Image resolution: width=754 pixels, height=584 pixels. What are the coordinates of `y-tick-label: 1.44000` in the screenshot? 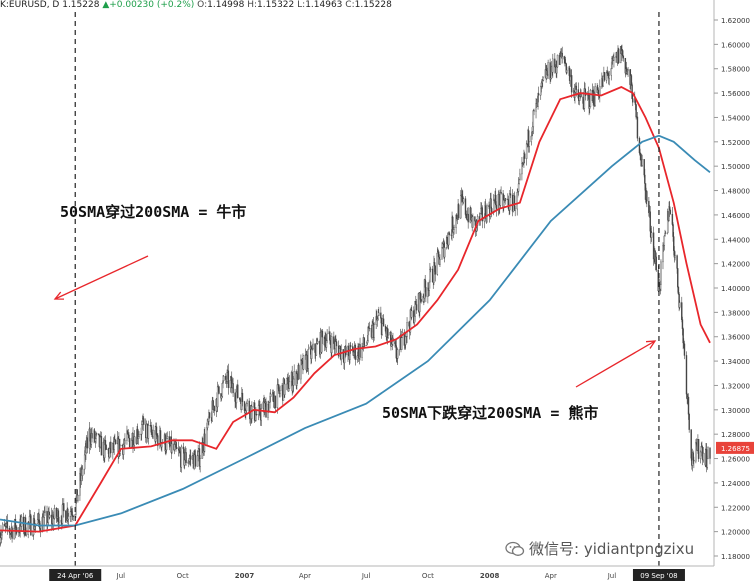 It's located at (735, 240).